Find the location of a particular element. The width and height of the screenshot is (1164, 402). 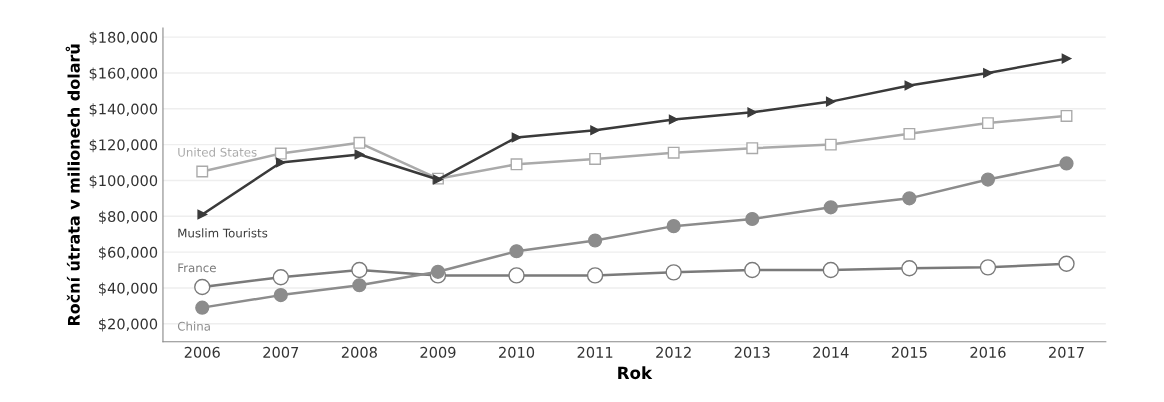

y-tick-label: $100,000 is located at coordinates (123, 181).